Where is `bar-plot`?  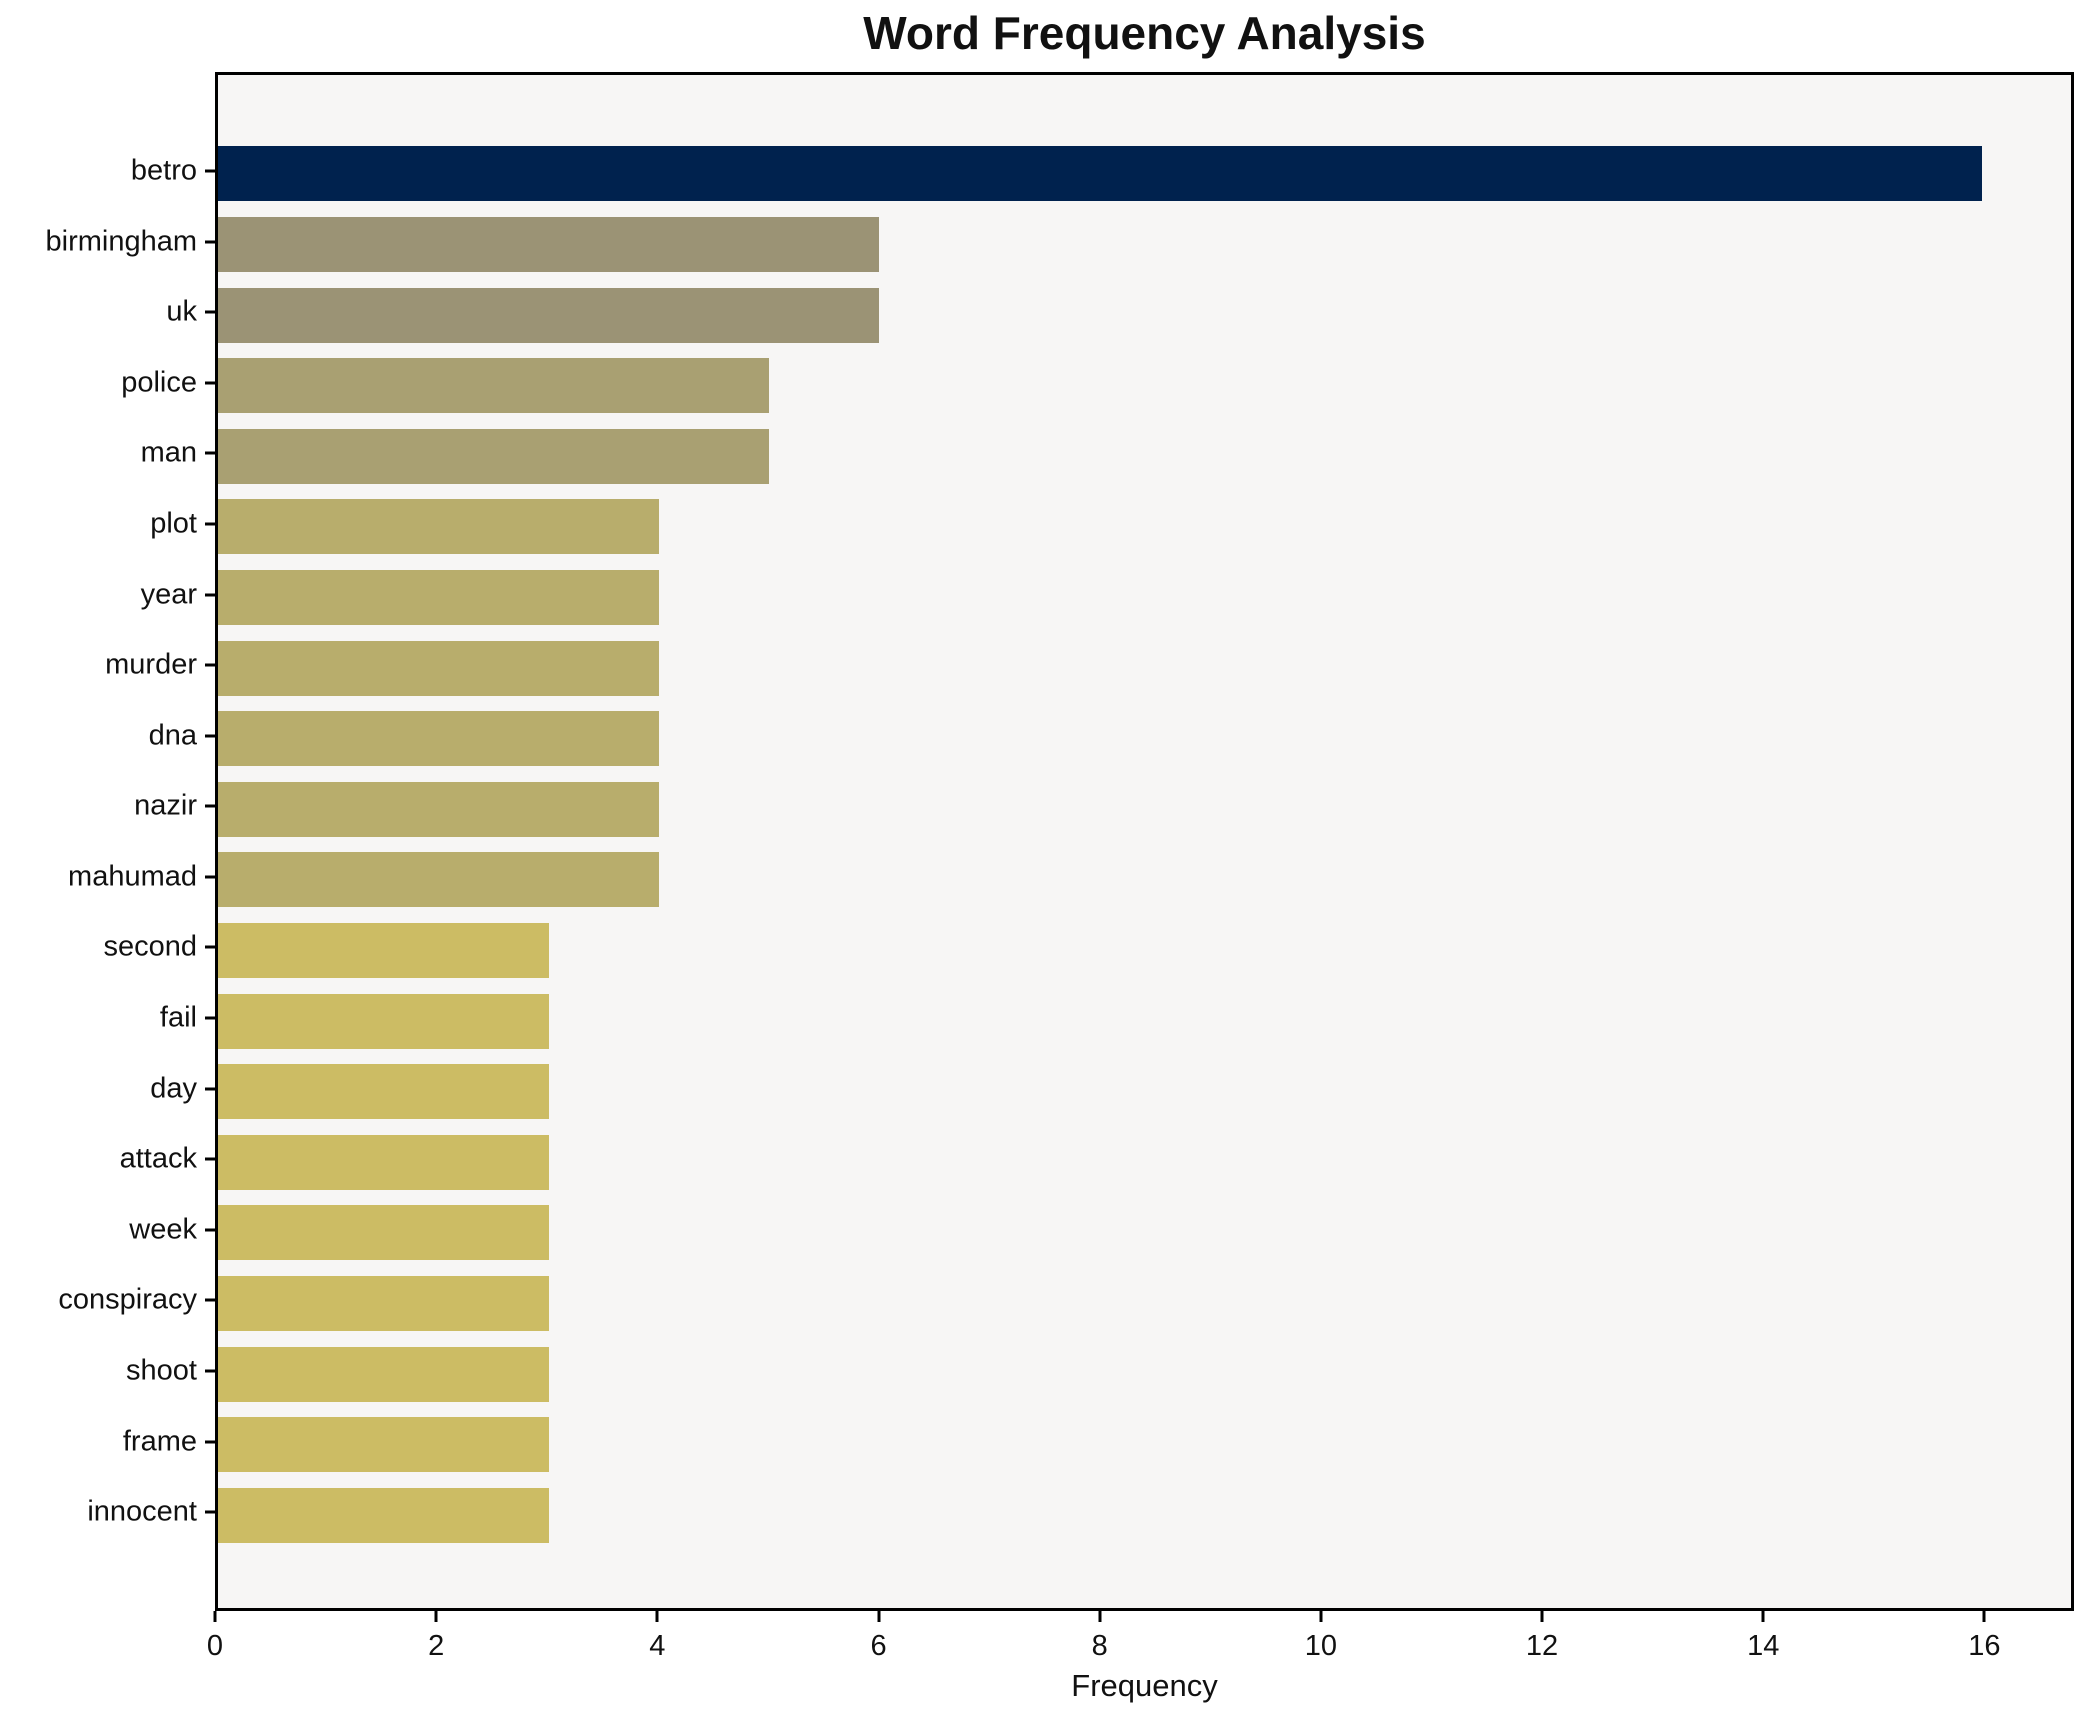
bar-plot is located at coordinates (438, 527).